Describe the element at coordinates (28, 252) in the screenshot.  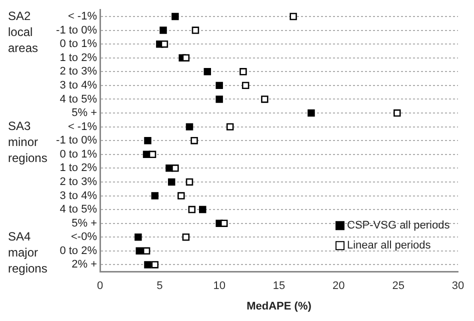
I see `text: SA4 major regions` at that location.